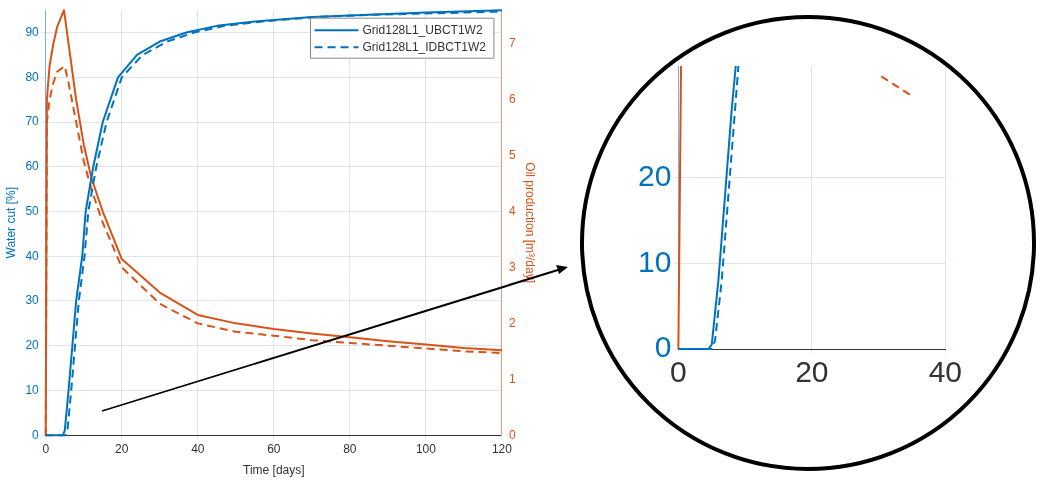 This screenshot has width=1038, height=486. Describe the element at coordinates (530, 223) in the screenshot. I see `y2-axis-title: Oil production [m³/day]` at that location.